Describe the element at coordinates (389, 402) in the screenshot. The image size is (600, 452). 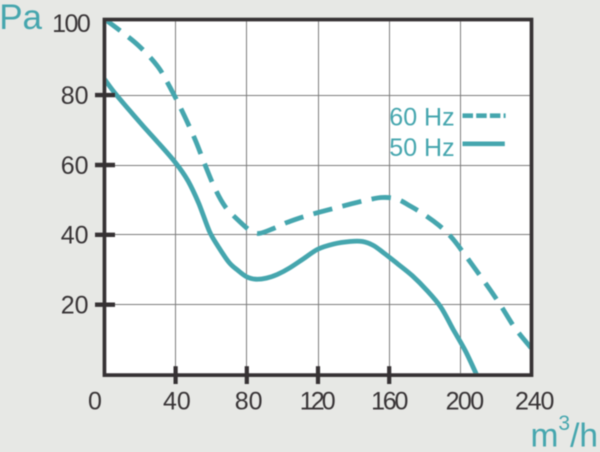
I see `svg-text: 160` at that location.